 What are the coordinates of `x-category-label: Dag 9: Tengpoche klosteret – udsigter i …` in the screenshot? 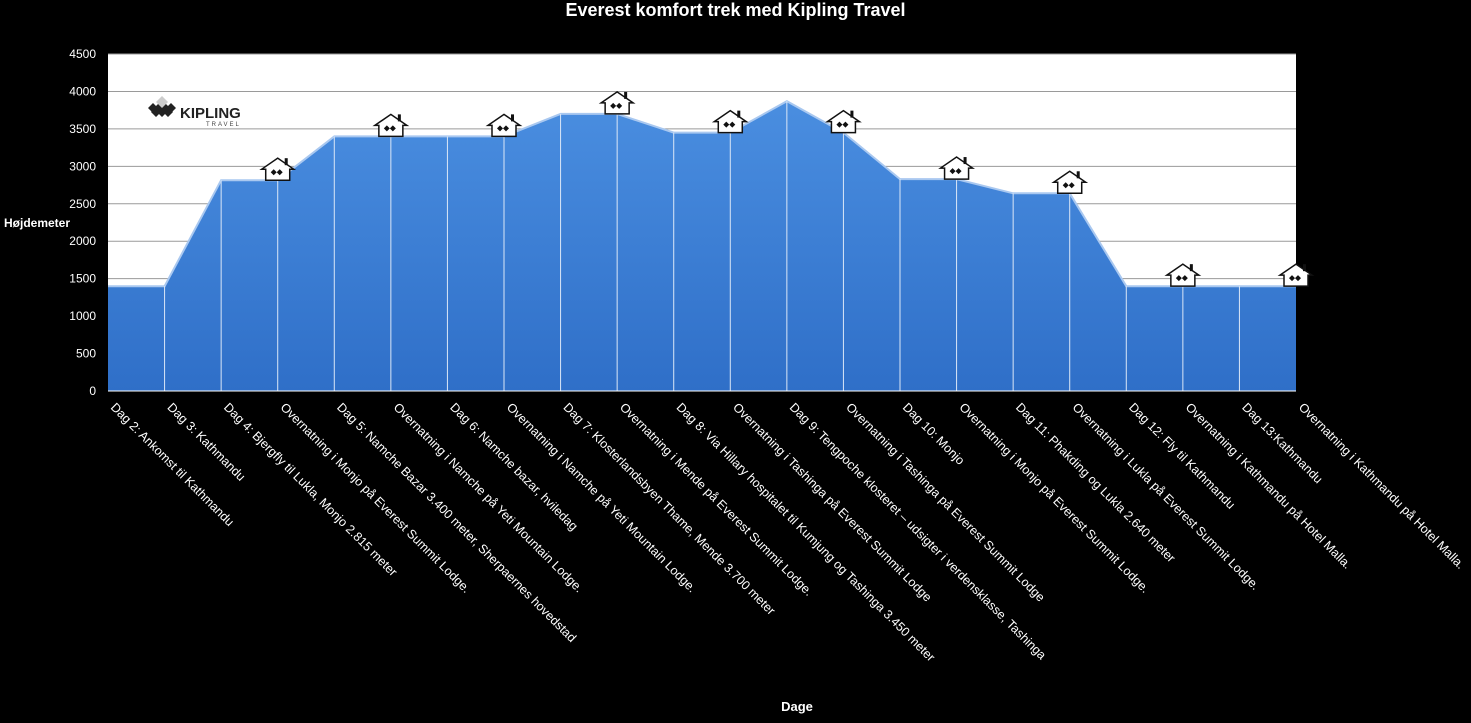 It's located at (918, 531).